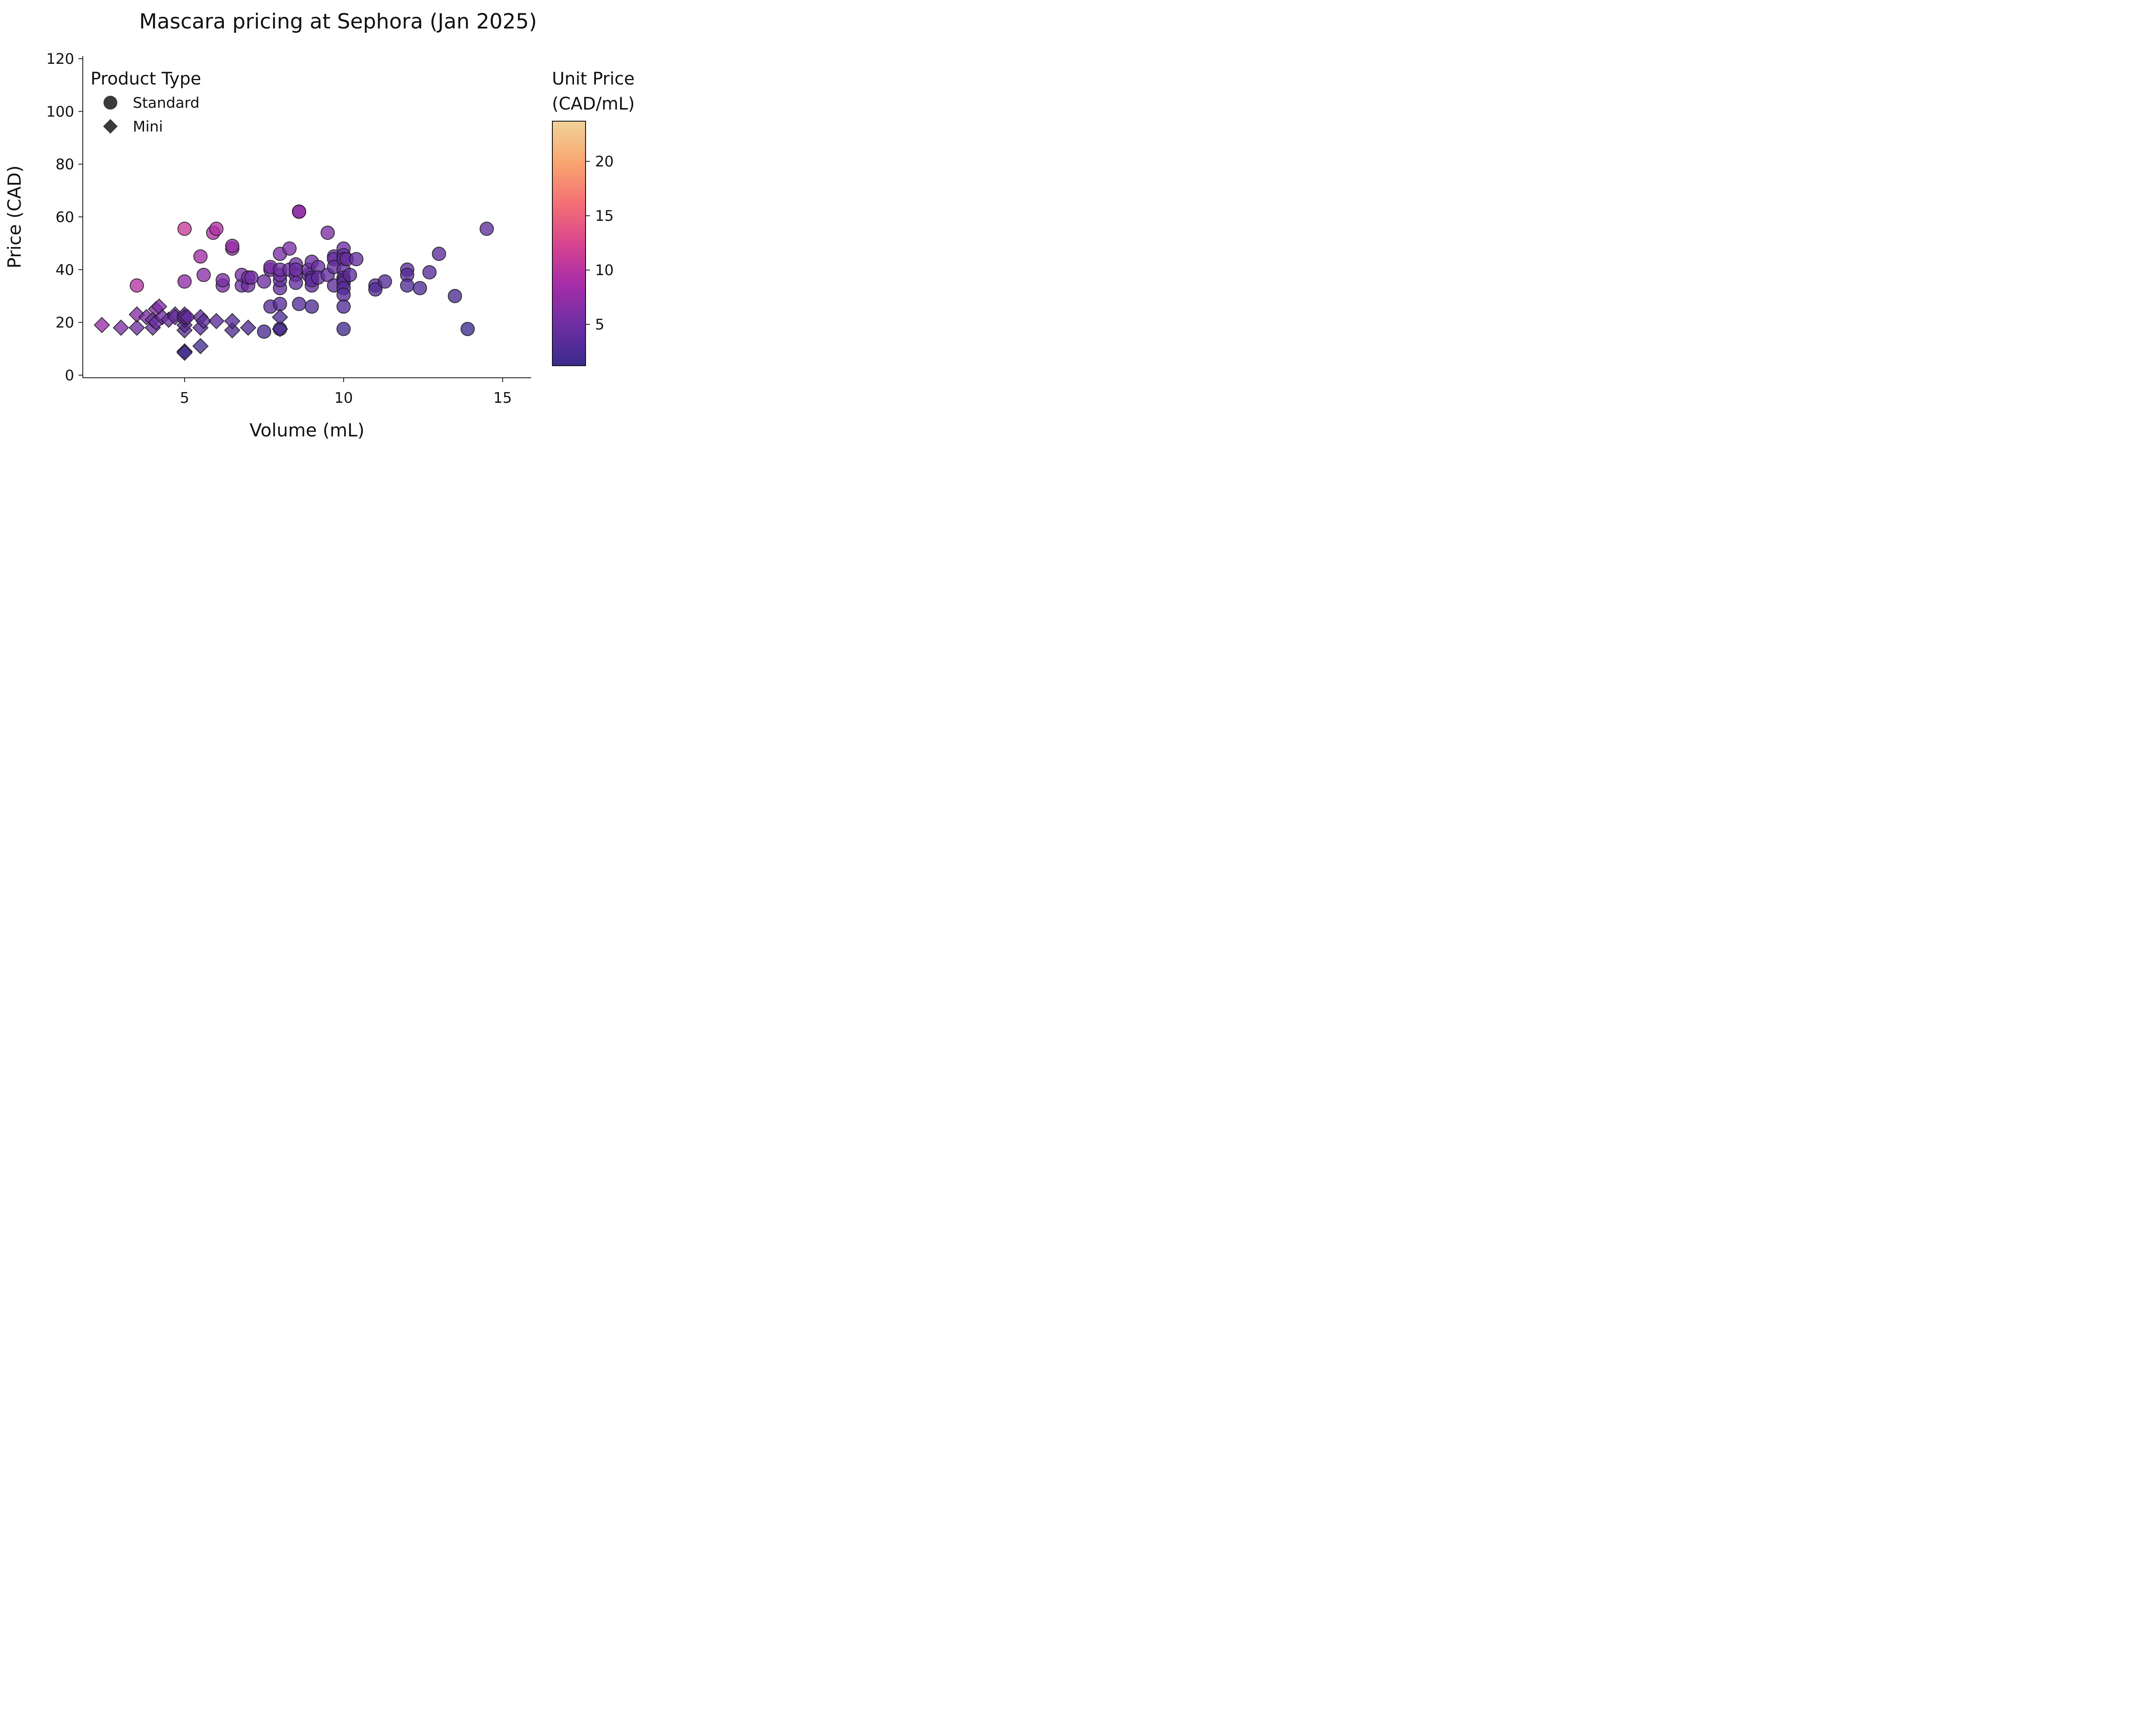 The height and width of the screenshot is (1725, 2156). Describe the element at coordinates (65, 323) in the screenshot. I see `y-tick-label: 20` at that location.